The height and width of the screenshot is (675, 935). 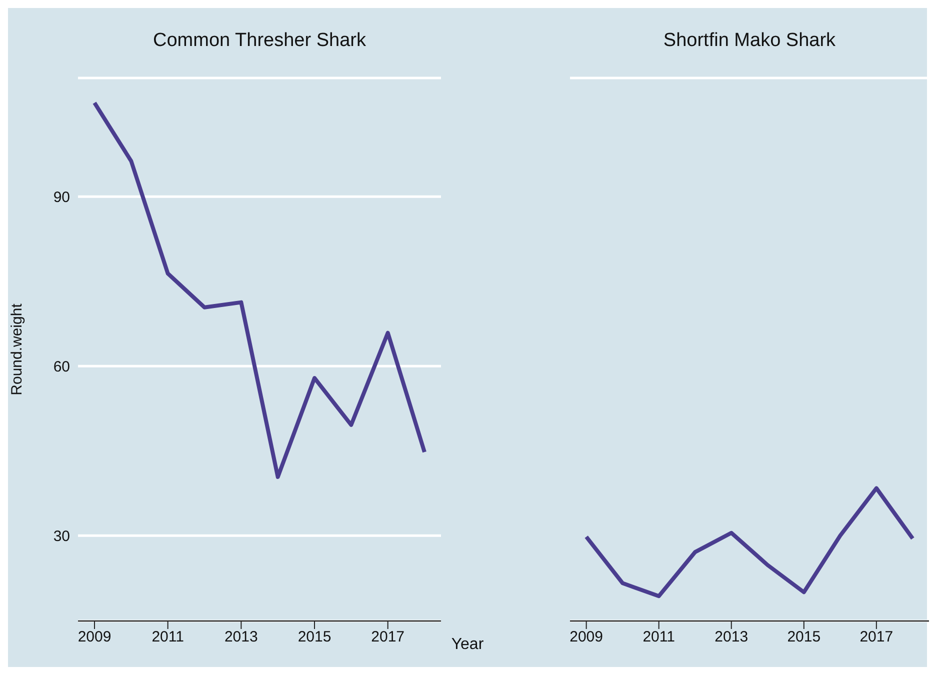 What do you see at coordinates (17, 349) in the screenshot?
I see `y-axis-title: Round.weight` at bounding box center [17, 349].